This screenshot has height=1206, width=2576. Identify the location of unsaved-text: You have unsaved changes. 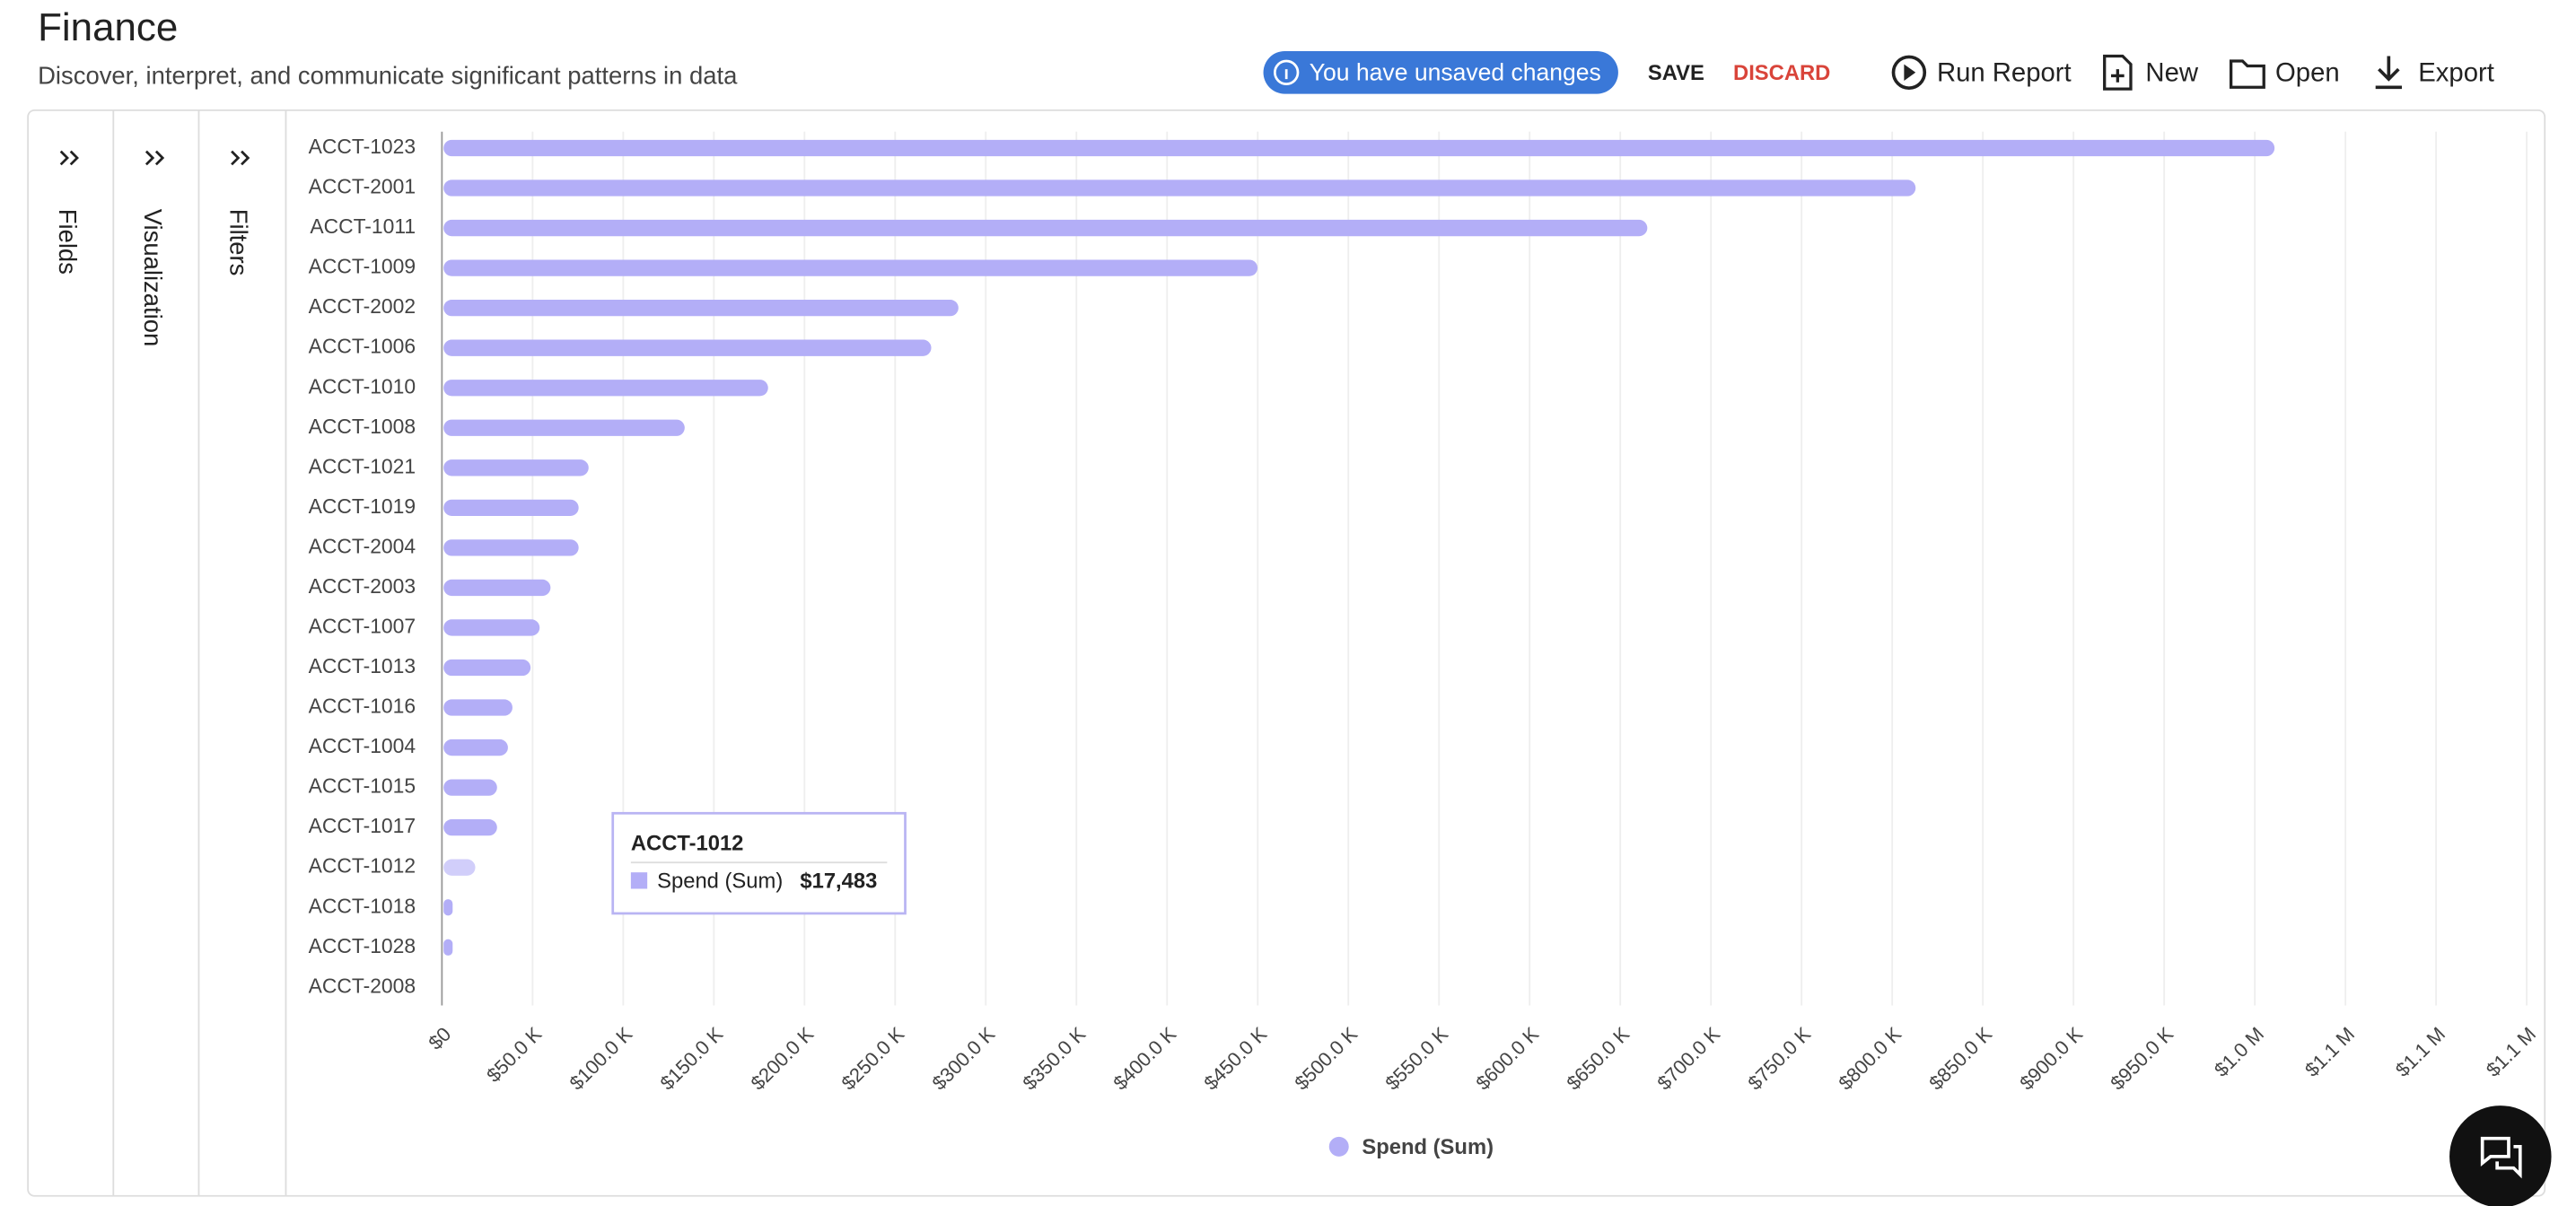
(1455, 72).